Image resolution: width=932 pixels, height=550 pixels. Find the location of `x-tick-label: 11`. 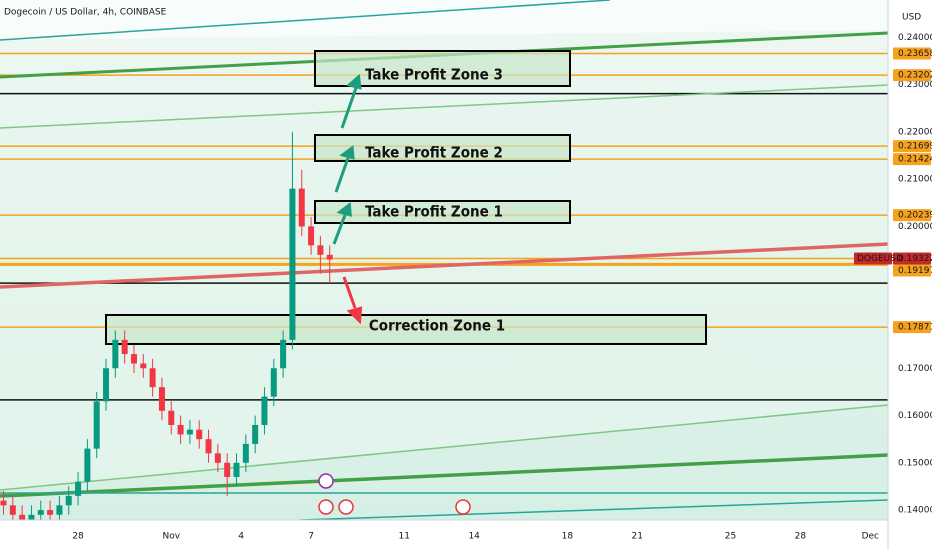

x-tick-label: 11 is located at coordinates (404, 537).